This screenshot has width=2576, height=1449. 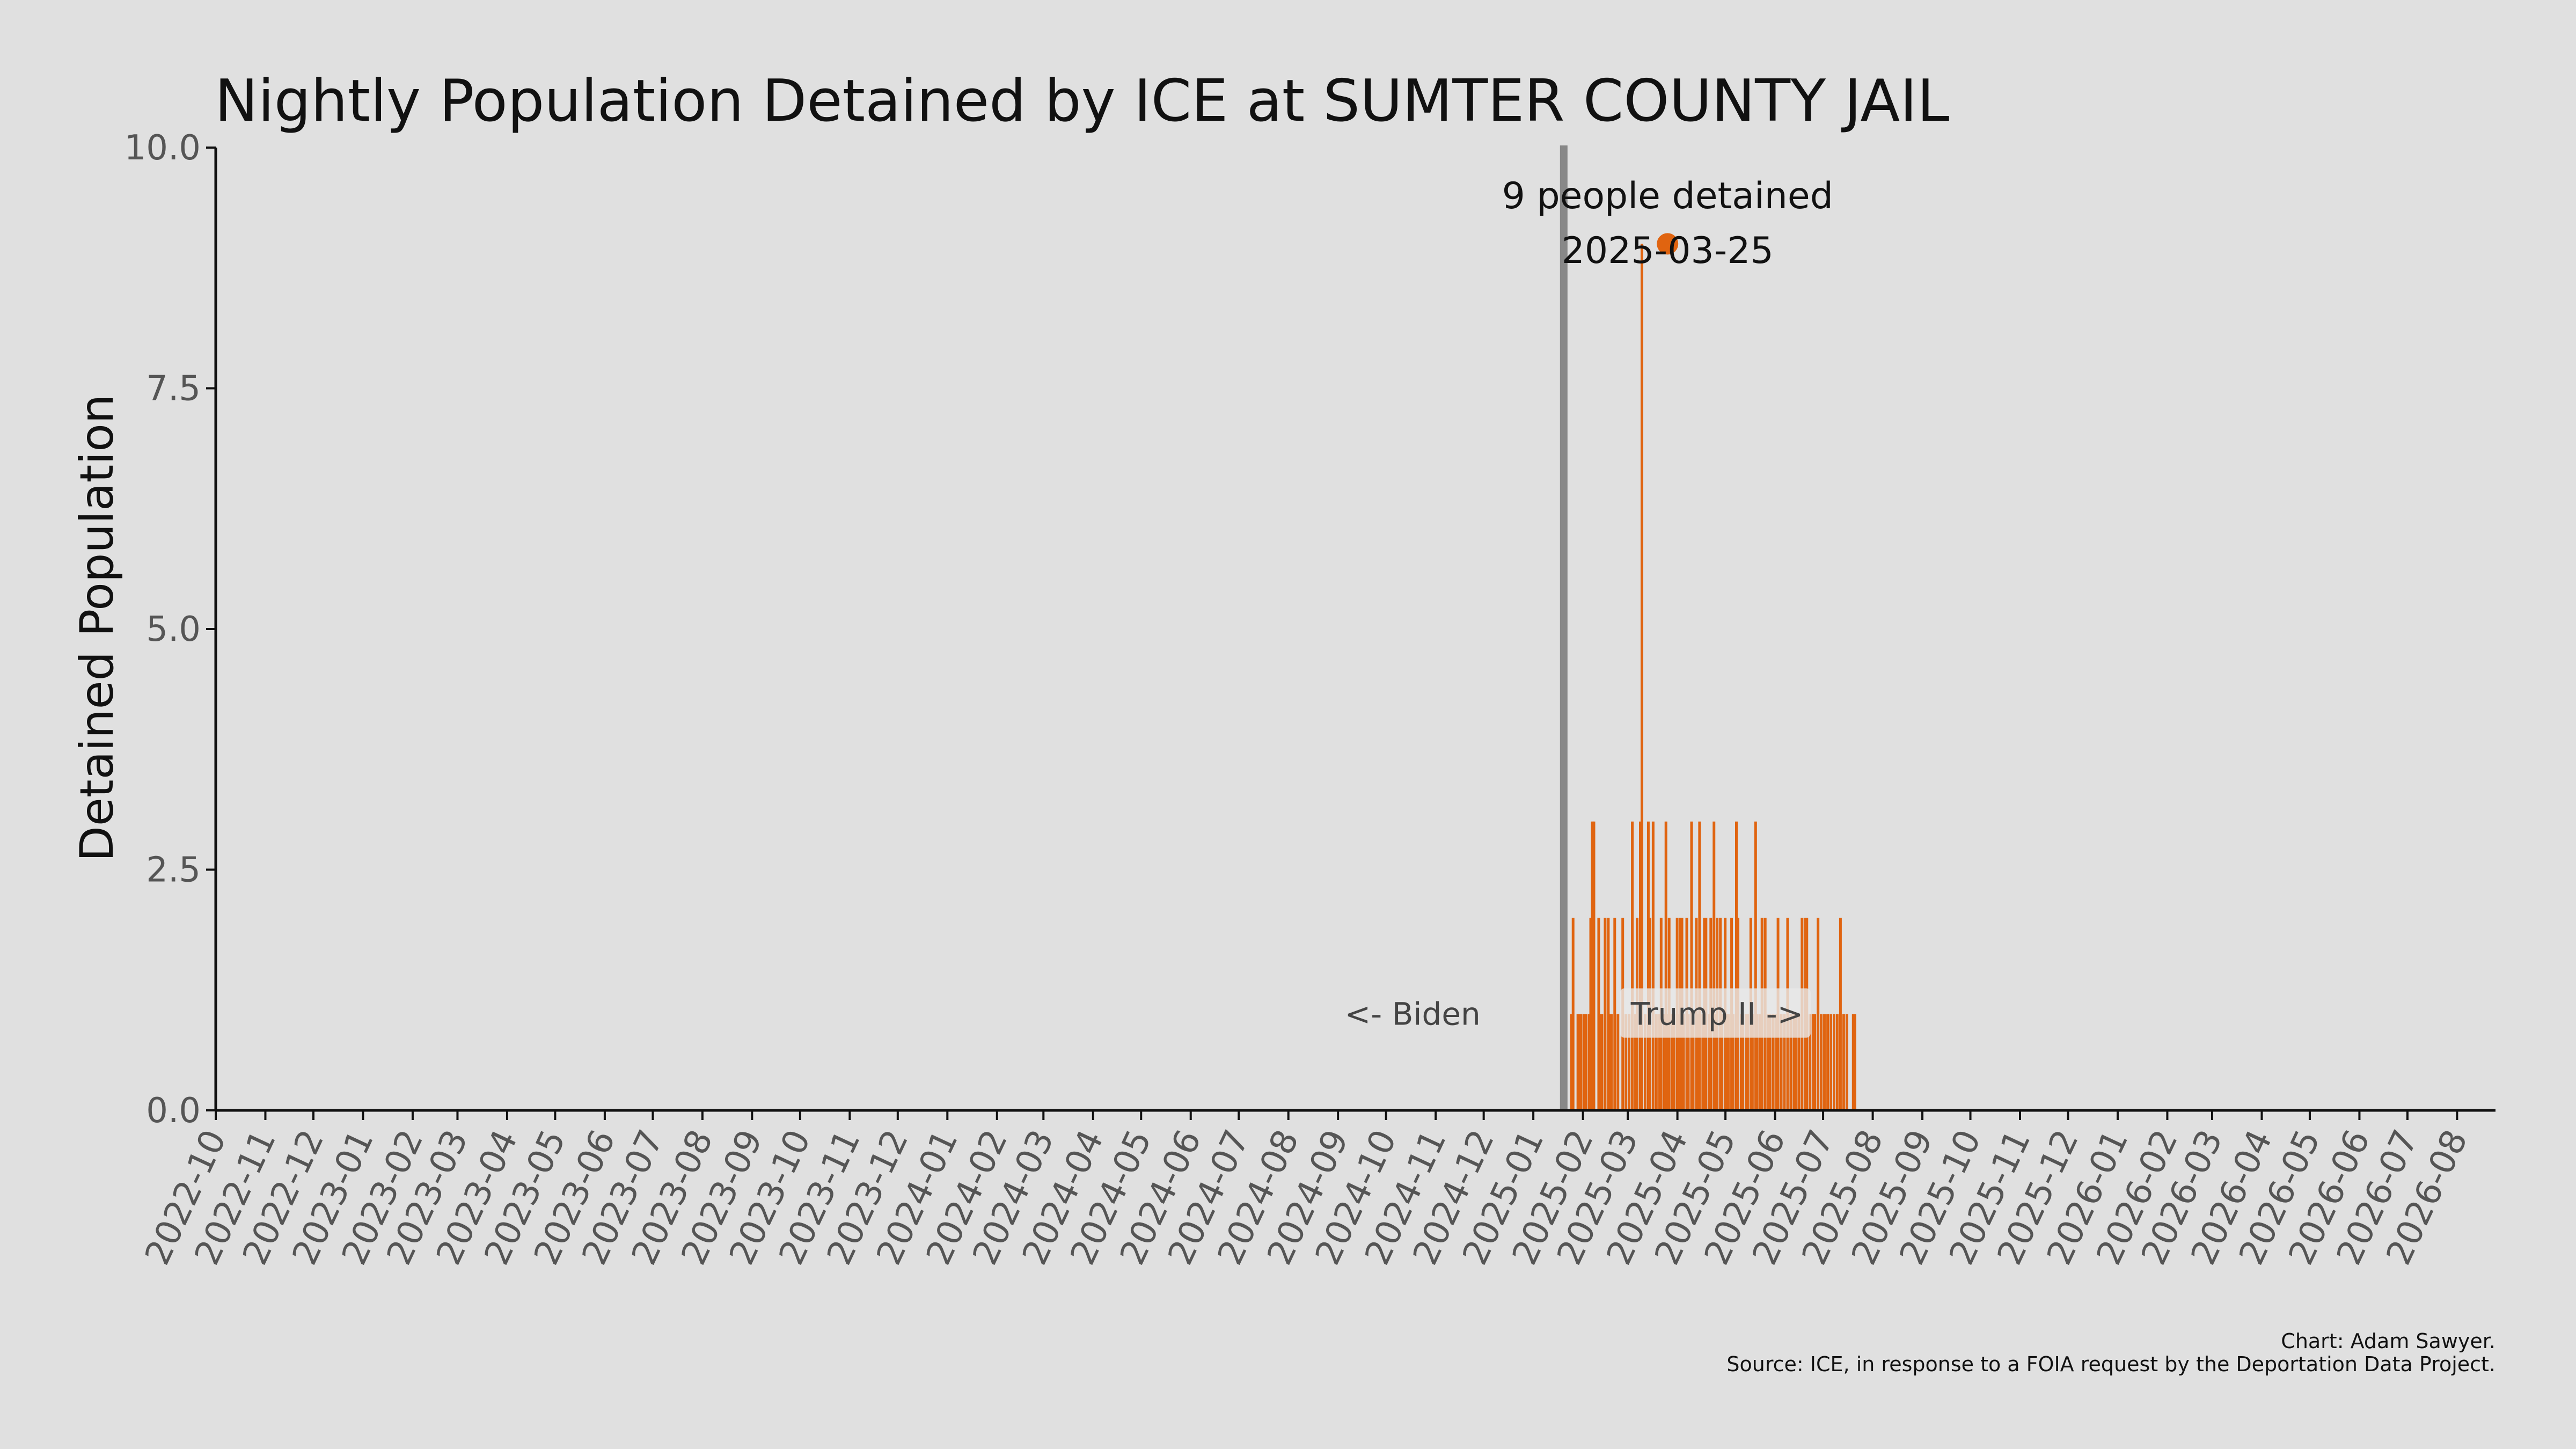 What do you see at coordinates (1668, 244) in the screenshot?
I see `peak-marker` at bounding box center [1668, 244].